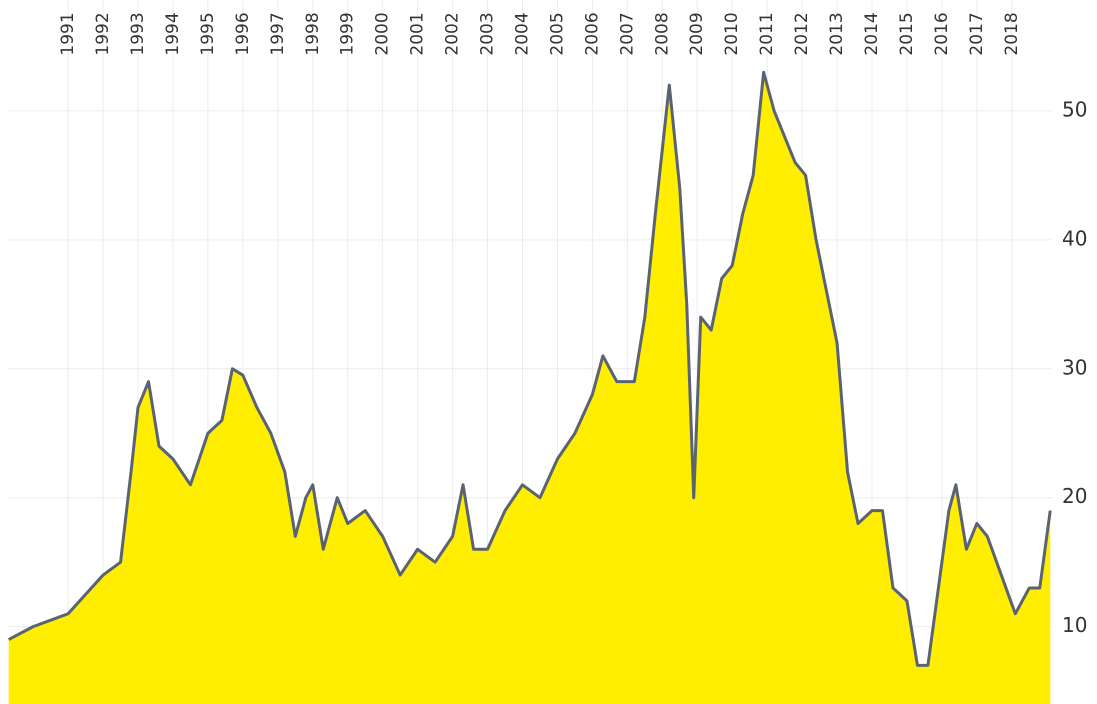 This screenshot has width=1097, height=704. I want to click on x-tick-label: 2005, so click(557, 33).